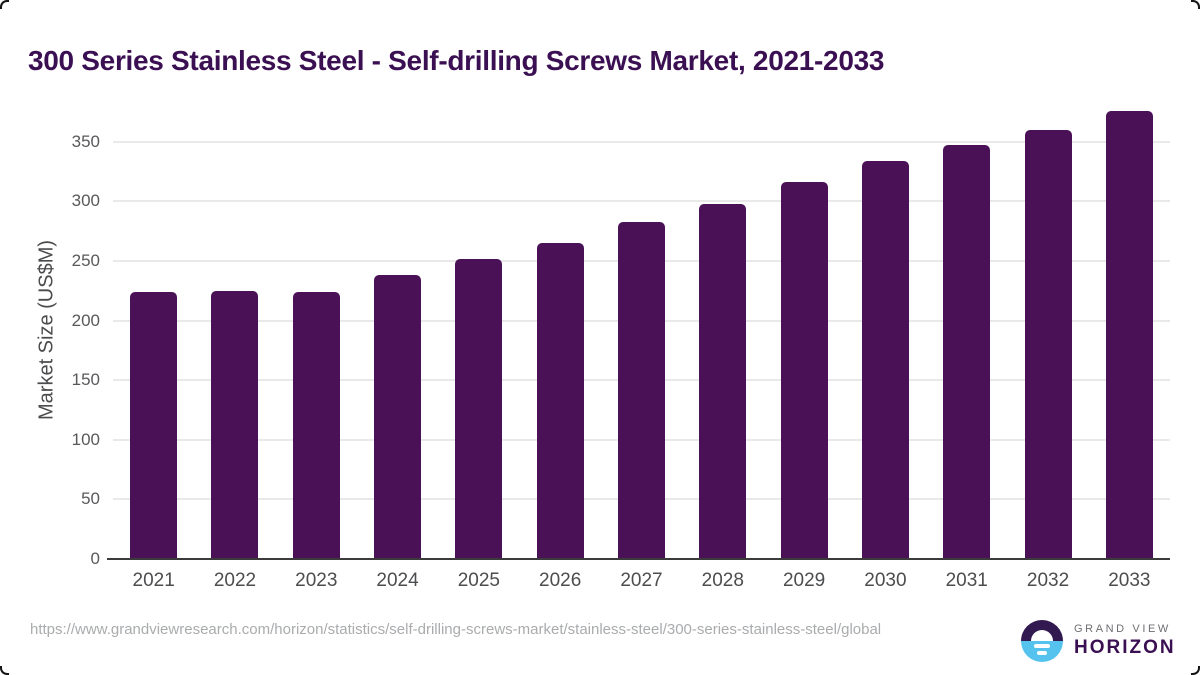 The height and width of the screenshot is (675, 1200). Describe the element at coordinates (154, 425) in the screenshot. I see `bar-2021` at that location.